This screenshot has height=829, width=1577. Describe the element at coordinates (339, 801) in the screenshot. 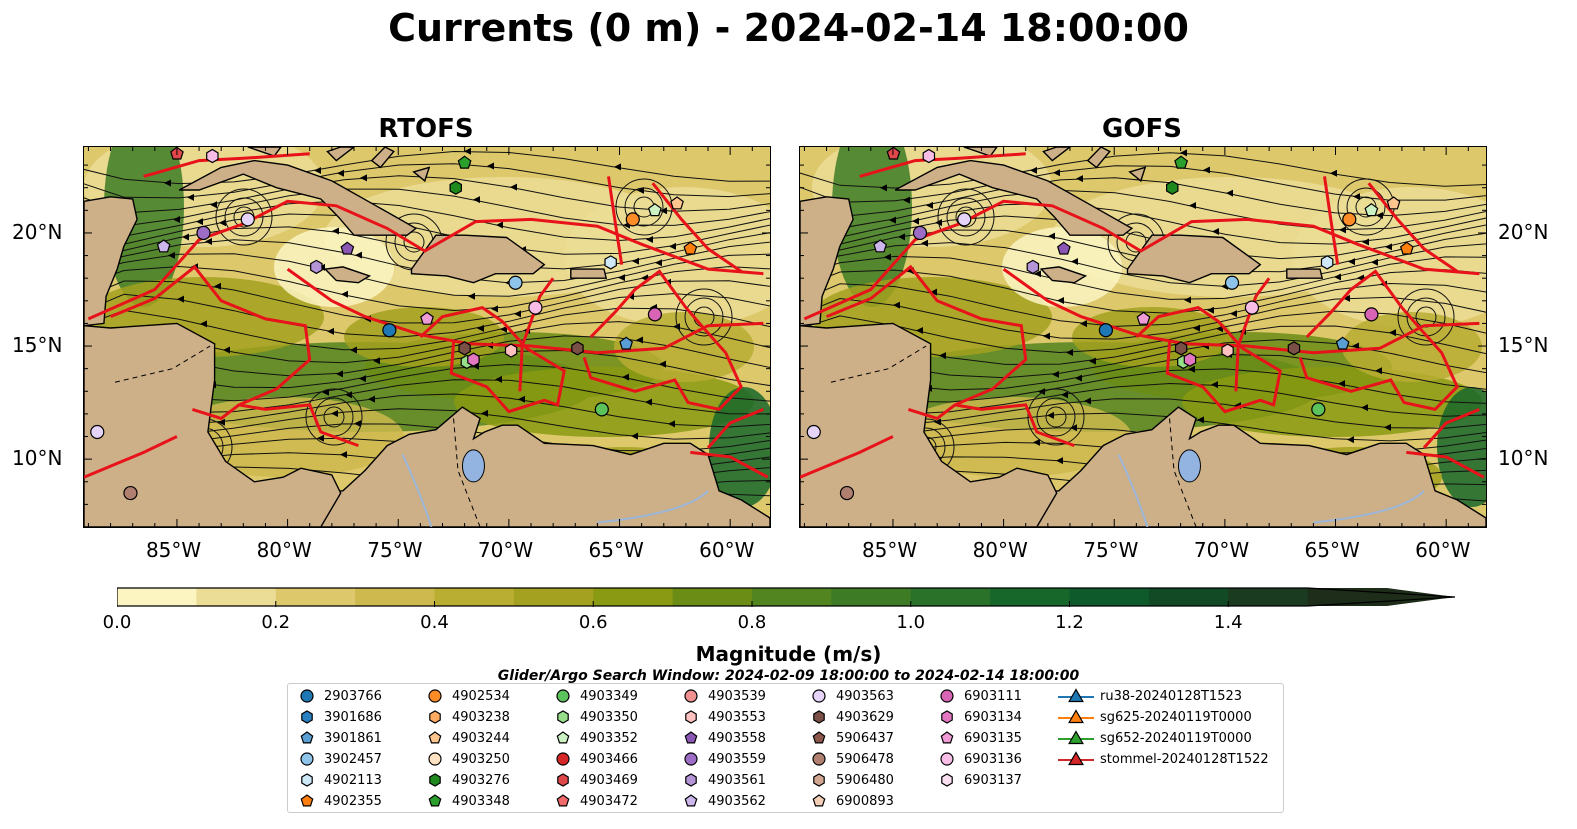

I see `legend-item: 4902355` at that location.